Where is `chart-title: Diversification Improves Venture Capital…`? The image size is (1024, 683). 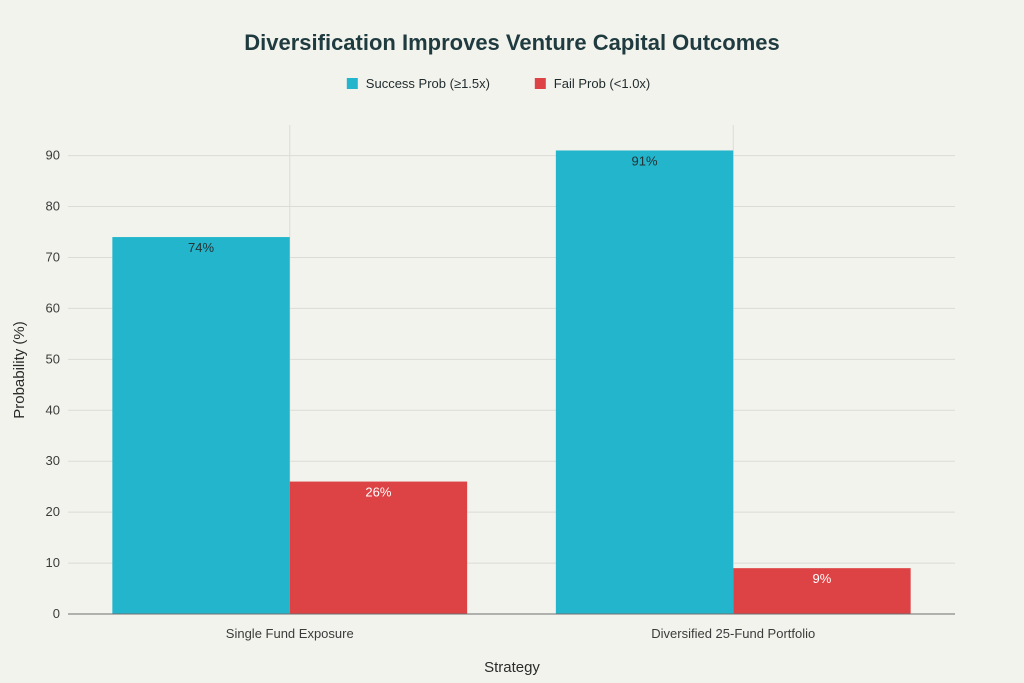 chart-title: Diversification Improves Venture Capital… is located at coordinates (512, 42).